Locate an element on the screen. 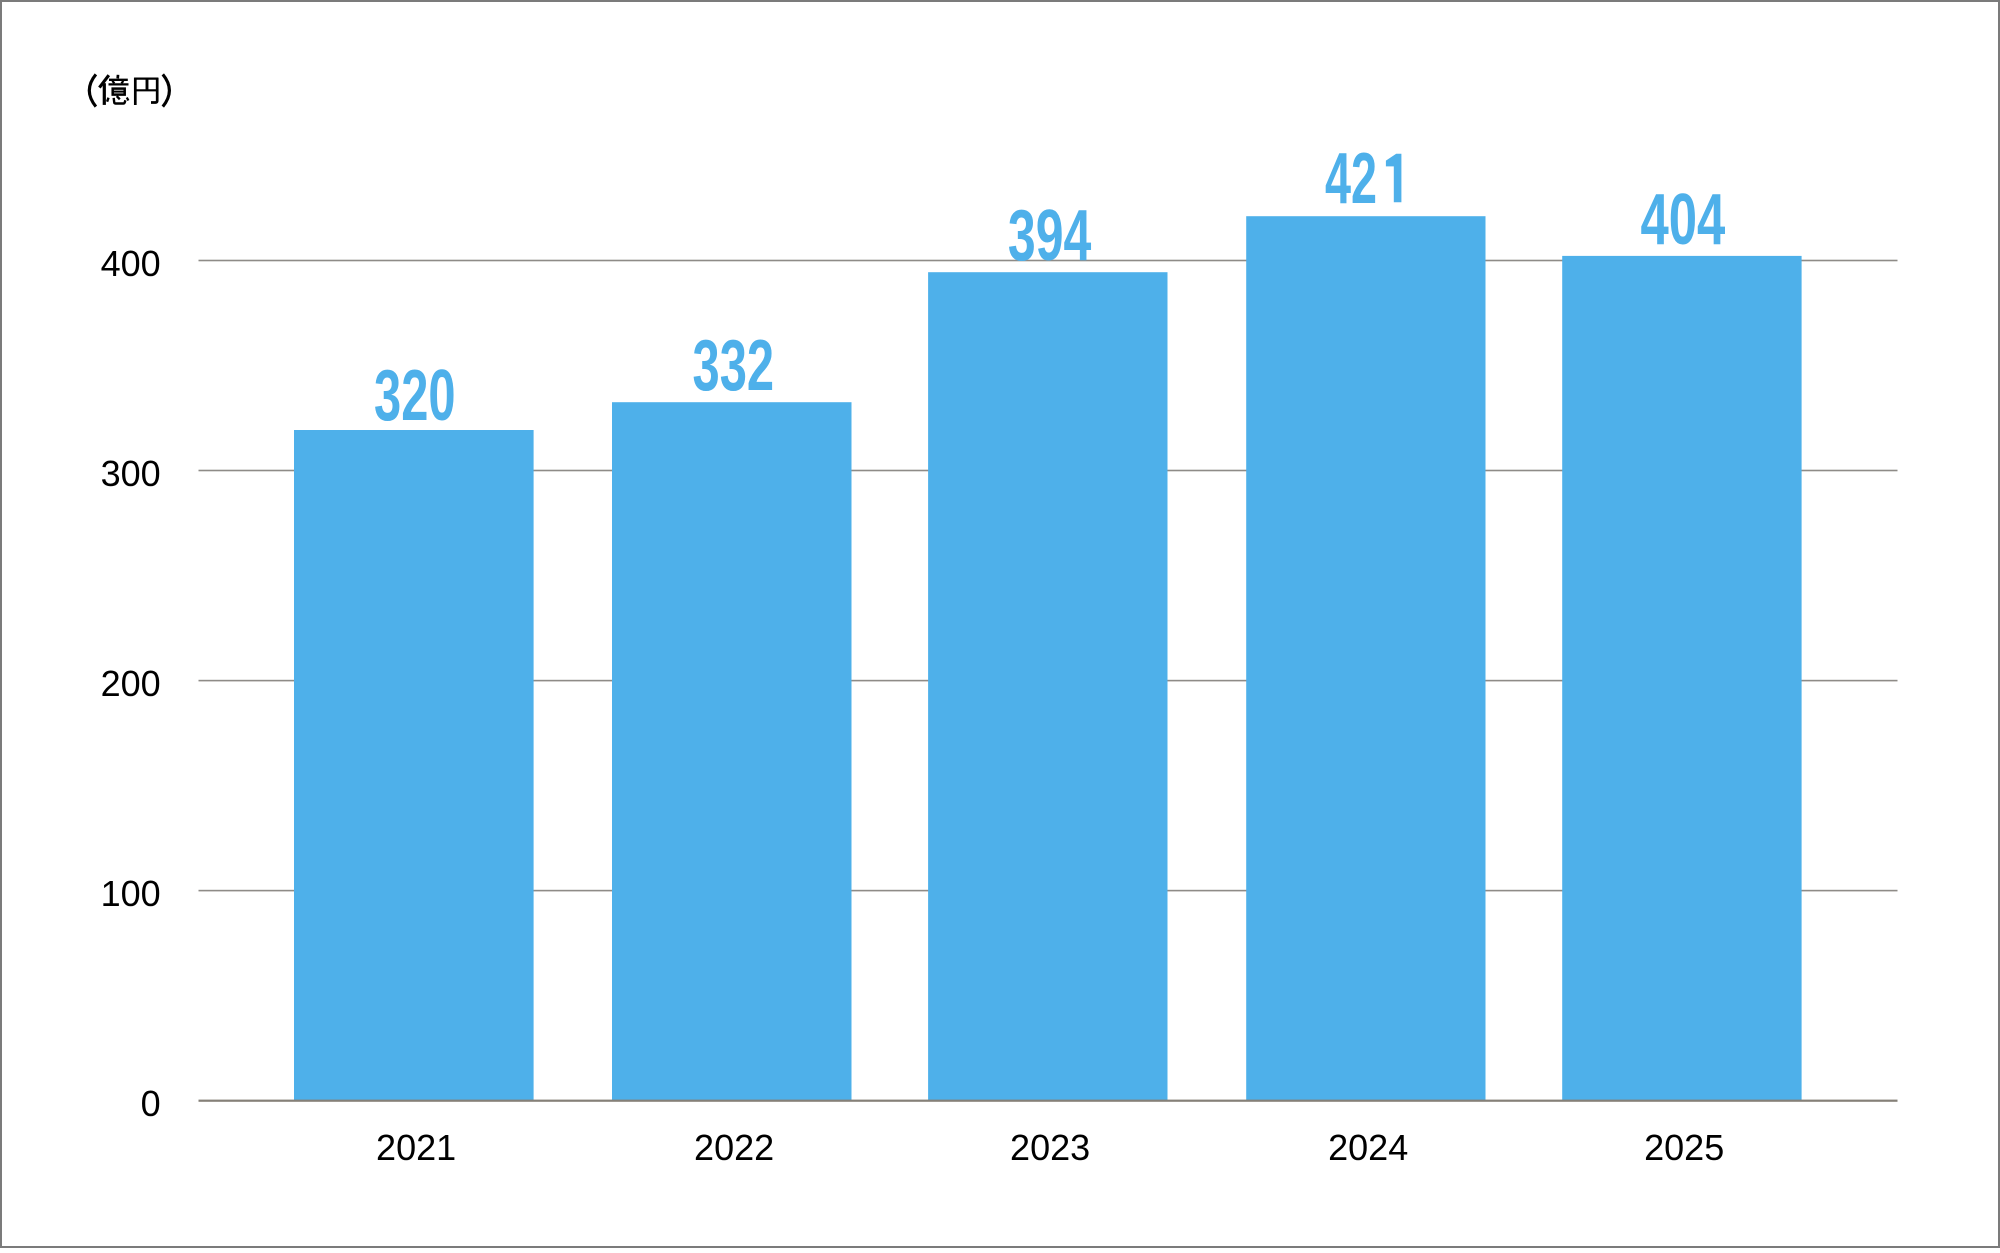 Image resolution: width=2000 pixels, height=1253 pixels. svg-text: 332 is located at coordinates (734, 365).